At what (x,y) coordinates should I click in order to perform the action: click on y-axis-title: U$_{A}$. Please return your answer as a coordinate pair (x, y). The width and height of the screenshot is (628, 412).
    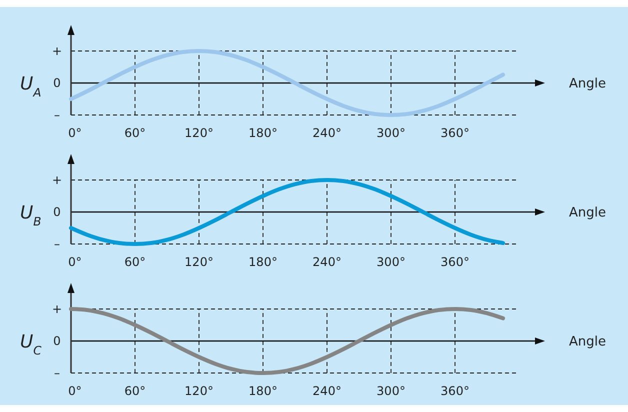
    Looking at the image, I should click on (31, 86).